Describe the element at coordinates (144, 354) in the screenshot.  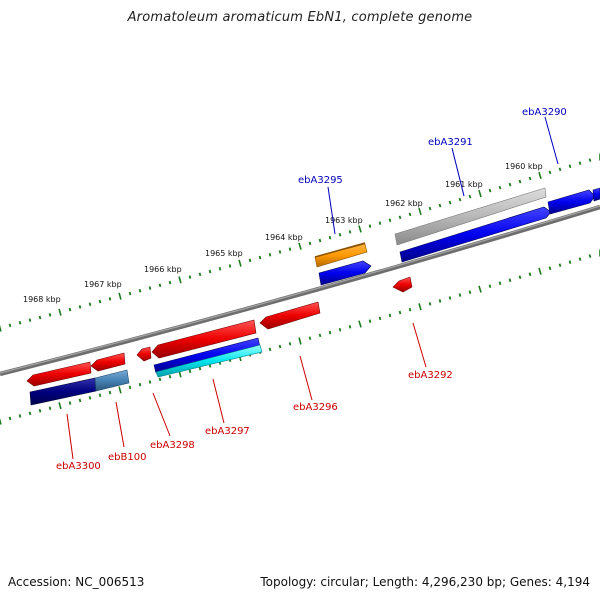
I see `gene-ebA3298` at that location.